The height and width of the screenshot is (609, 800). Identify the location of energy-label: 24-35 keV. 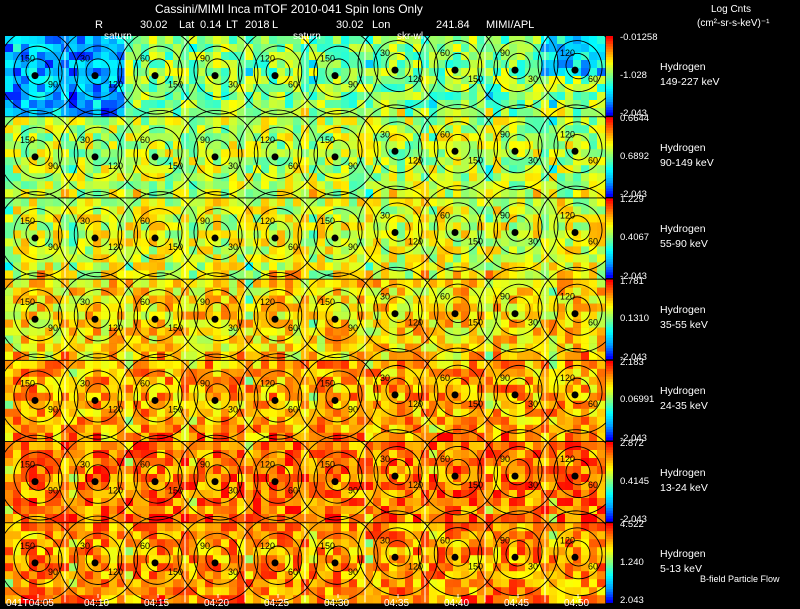
(684, 406).